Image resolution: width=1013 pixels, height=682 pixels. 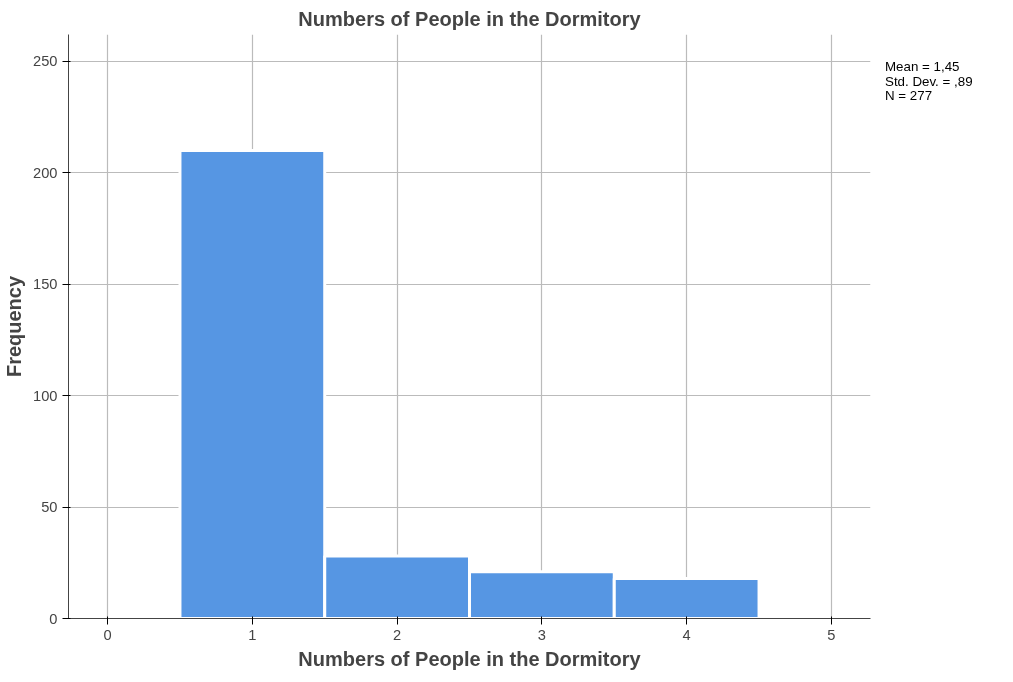 What do you see at coordinates (252, 634) in the screenshot?
I see `x-tick-label: 1` at bounding box center [252, 634].